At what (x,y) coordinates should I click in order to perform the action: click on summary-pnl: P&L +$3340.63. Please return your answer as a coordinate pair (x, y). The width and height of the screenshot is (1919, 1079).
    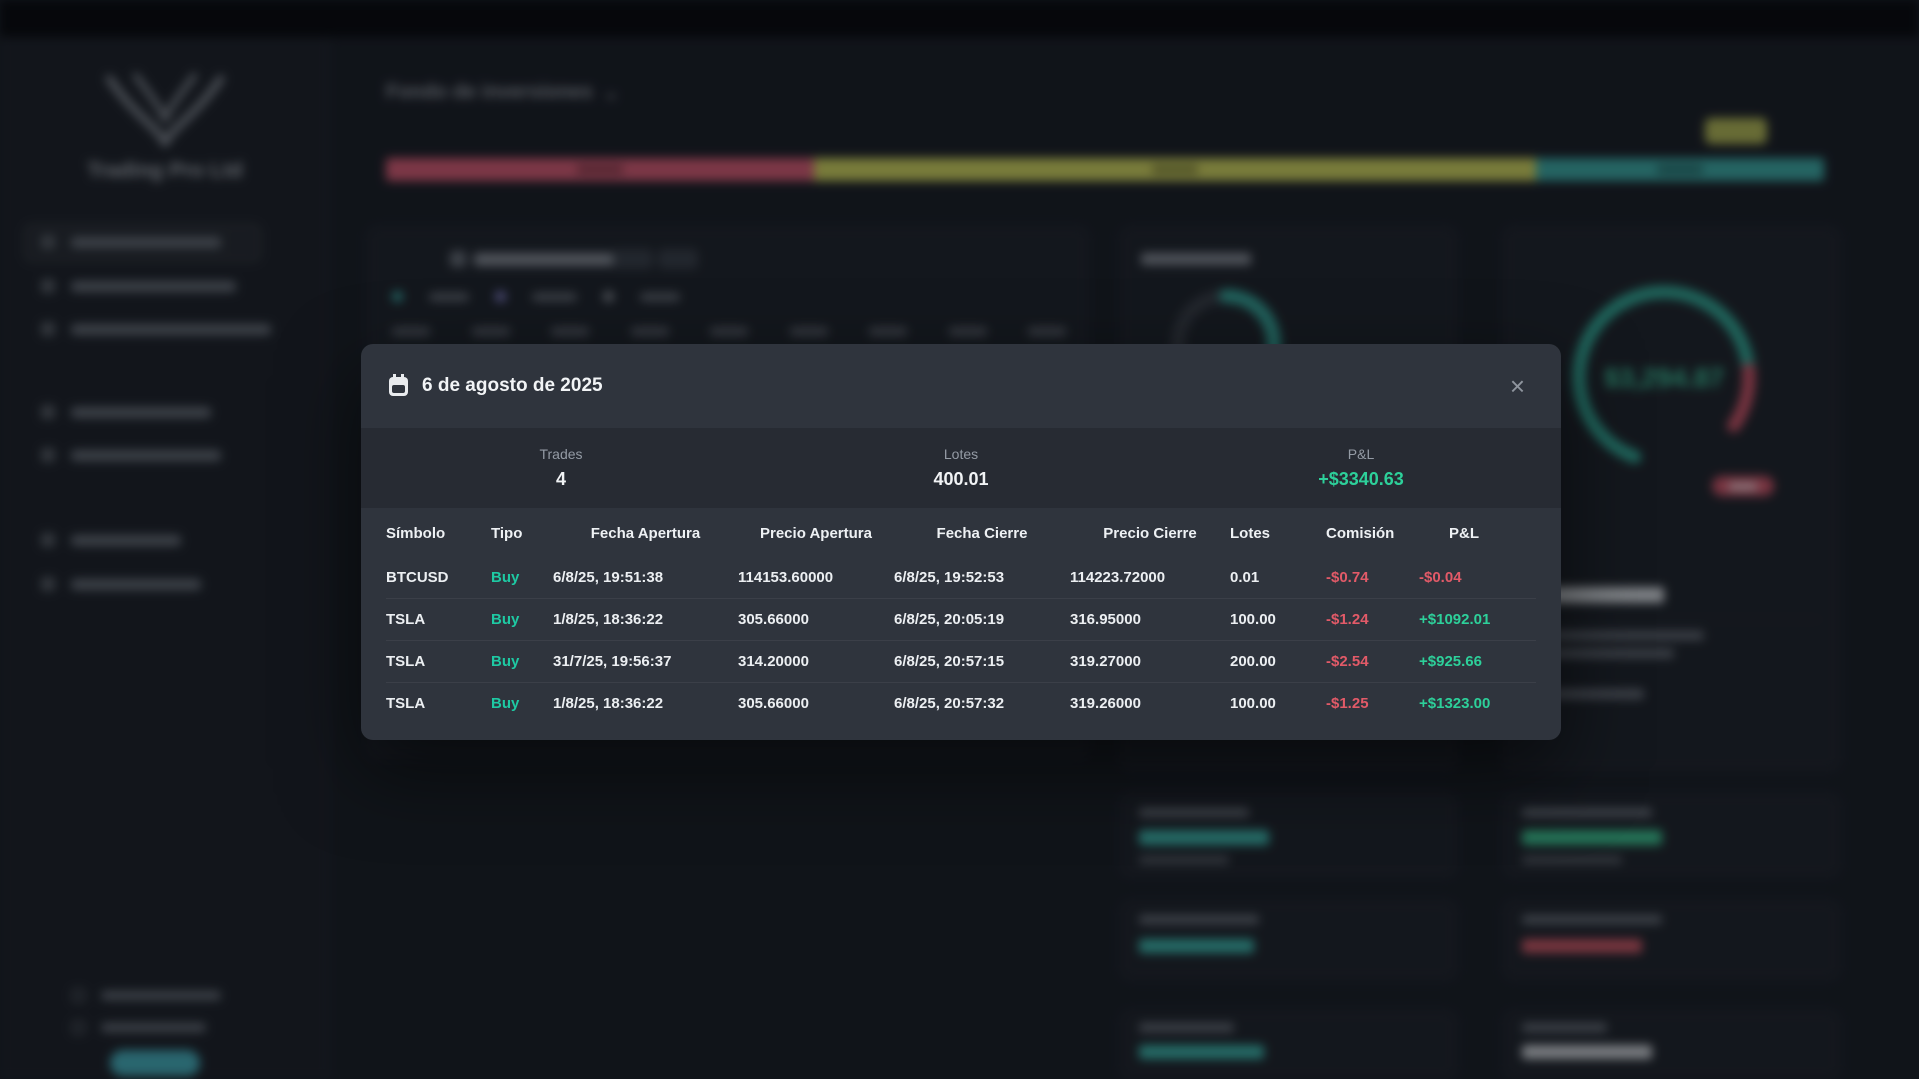
    Looking at the image, I should click on (1361, 468).